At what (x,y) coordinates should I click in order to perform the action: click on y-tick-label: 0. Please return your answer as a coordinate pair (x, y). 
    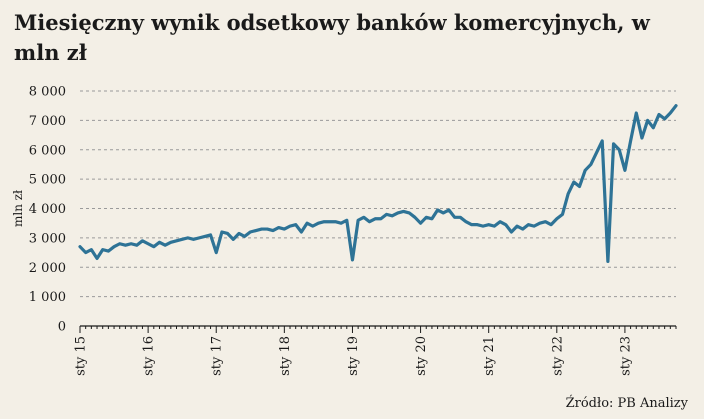
    Looking at the image, I should click on (62, 327).